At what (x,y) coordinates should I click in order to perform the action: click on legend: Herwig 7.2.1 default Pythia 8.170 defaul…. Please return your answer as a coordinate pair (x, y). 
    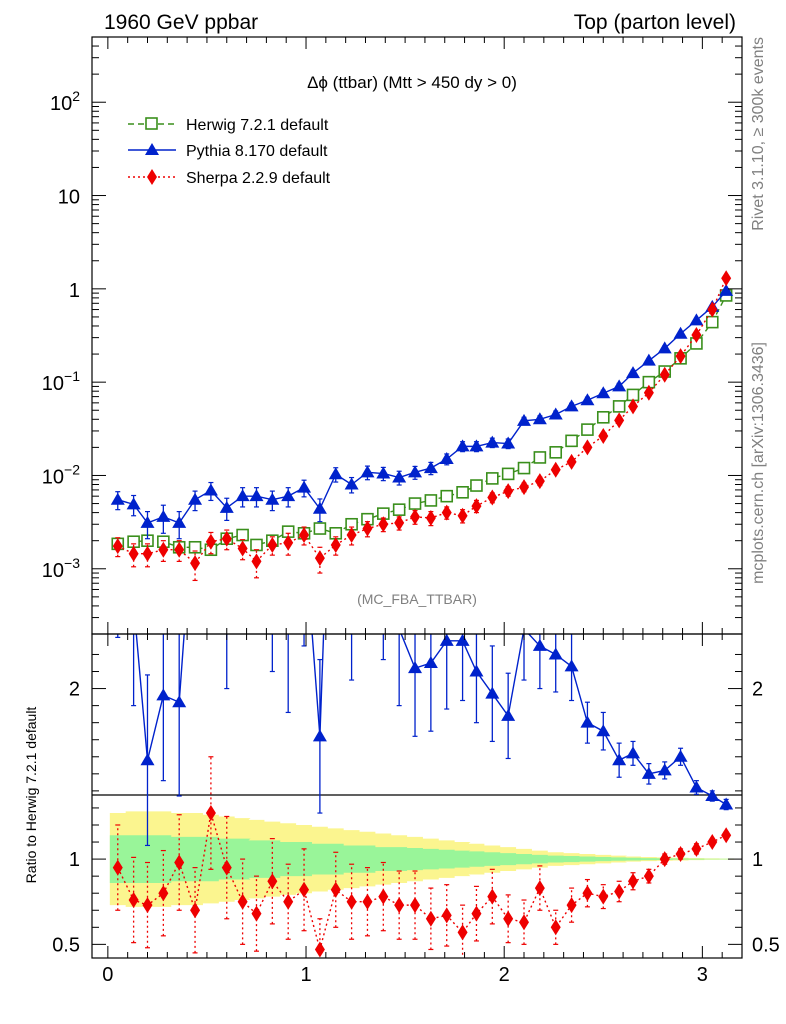
    Looking at the image, I should click on (229, 152).